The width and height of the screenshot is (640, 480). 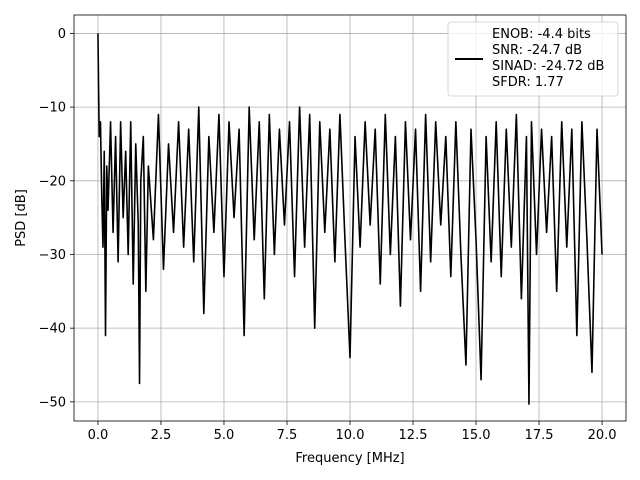 I want to click on legend-line-sfdr: SFDR: 1.77, so click(x=528, y=82).